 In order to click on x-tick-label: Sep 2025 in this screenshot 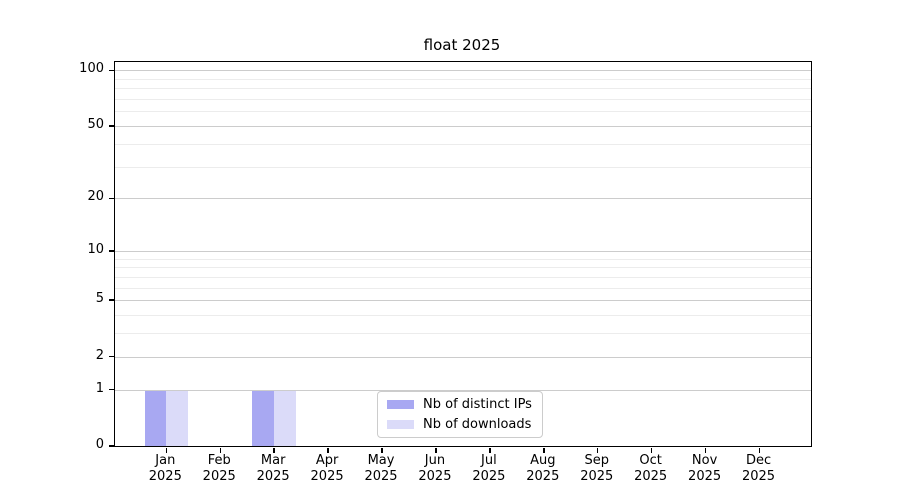, I will do `click(597, 468)`.